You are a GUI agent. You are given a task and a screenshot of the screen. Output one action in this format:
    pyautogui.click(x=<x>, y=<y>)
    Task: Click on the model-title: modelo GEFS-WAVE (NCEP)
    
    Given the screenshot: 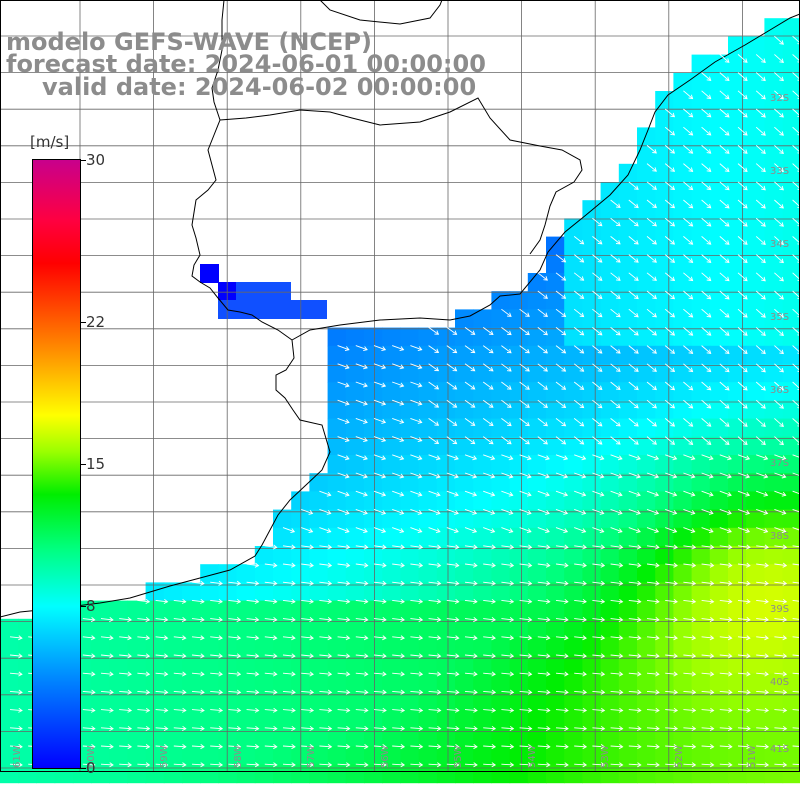 What is the action you would take?
    pyautogui.click(x=189, y=42)
    